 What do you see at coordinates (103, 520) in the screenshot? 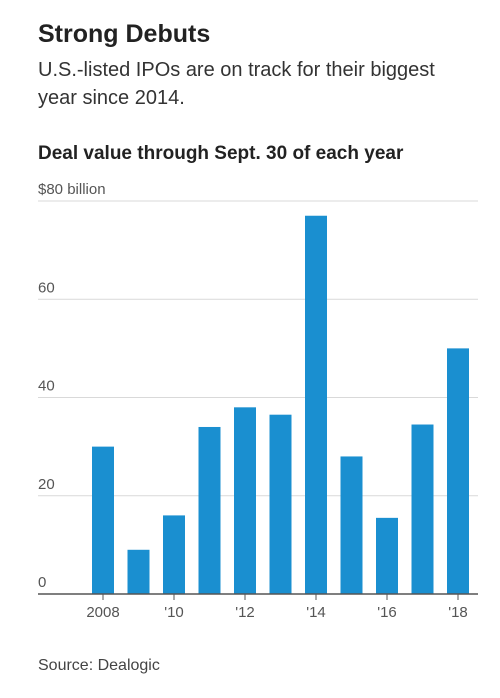
I see `bar-2008` at bounding box center [103, 520].